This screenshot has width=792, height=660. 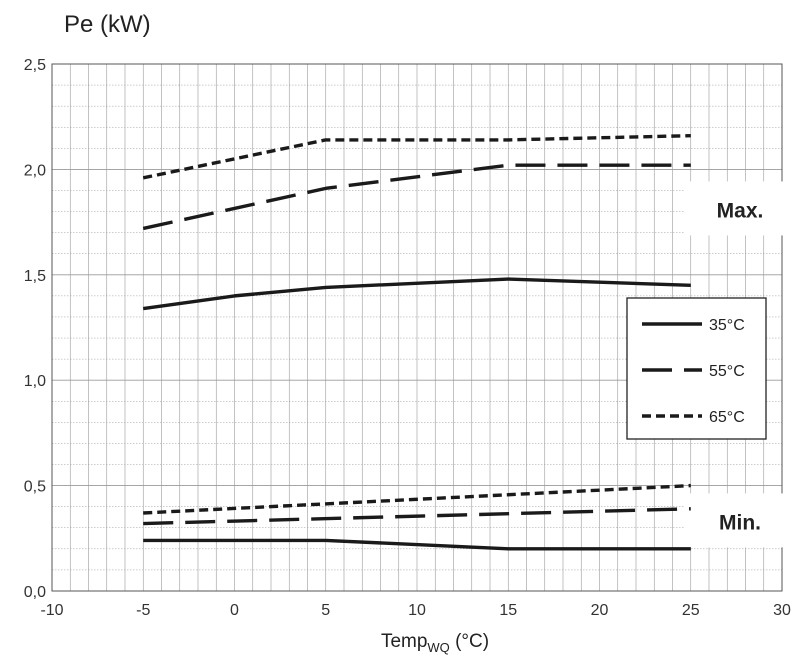 I want to click on annotation-label: Min., so click(x=740, y=522).